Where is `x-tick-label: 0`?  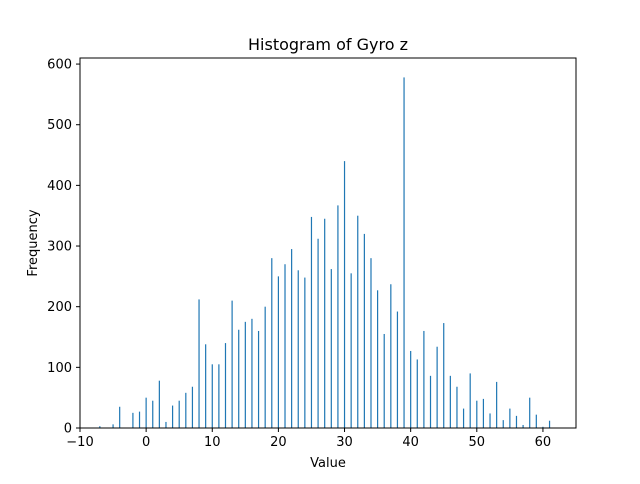 x-tick-label: 0 is located at coordinates (146, 442).